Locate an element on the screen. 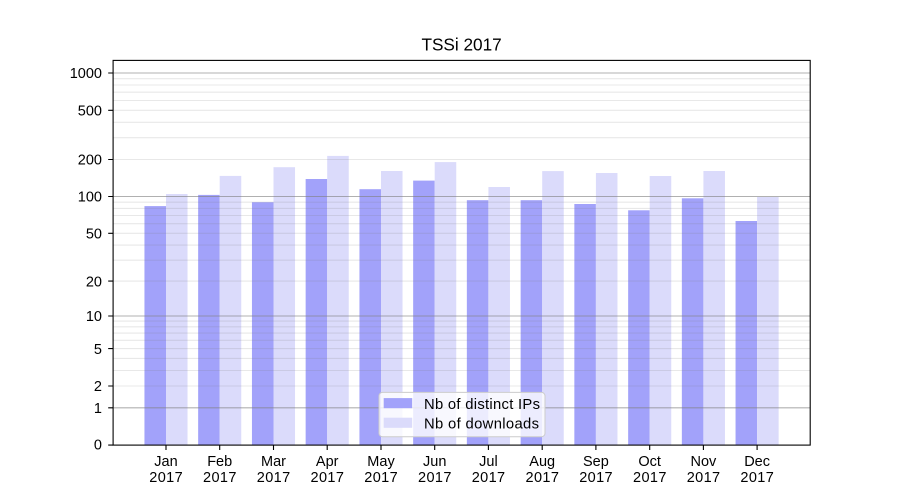 The height and width of the screenshot is (500, 900). svg-text: Jul is located at coordinates (488, 462).